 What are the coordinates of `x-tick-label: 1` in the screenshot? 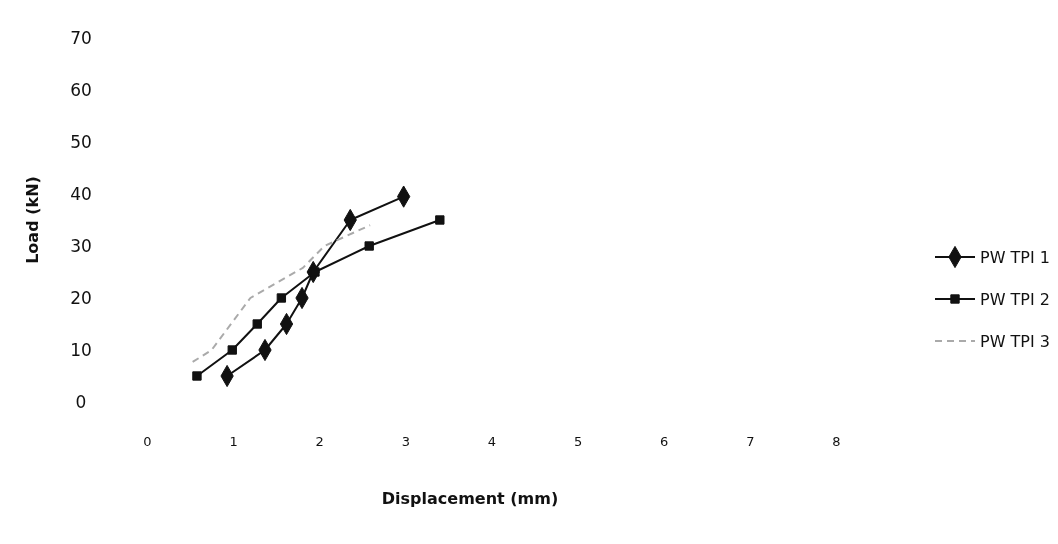 It's located at (233, 442).